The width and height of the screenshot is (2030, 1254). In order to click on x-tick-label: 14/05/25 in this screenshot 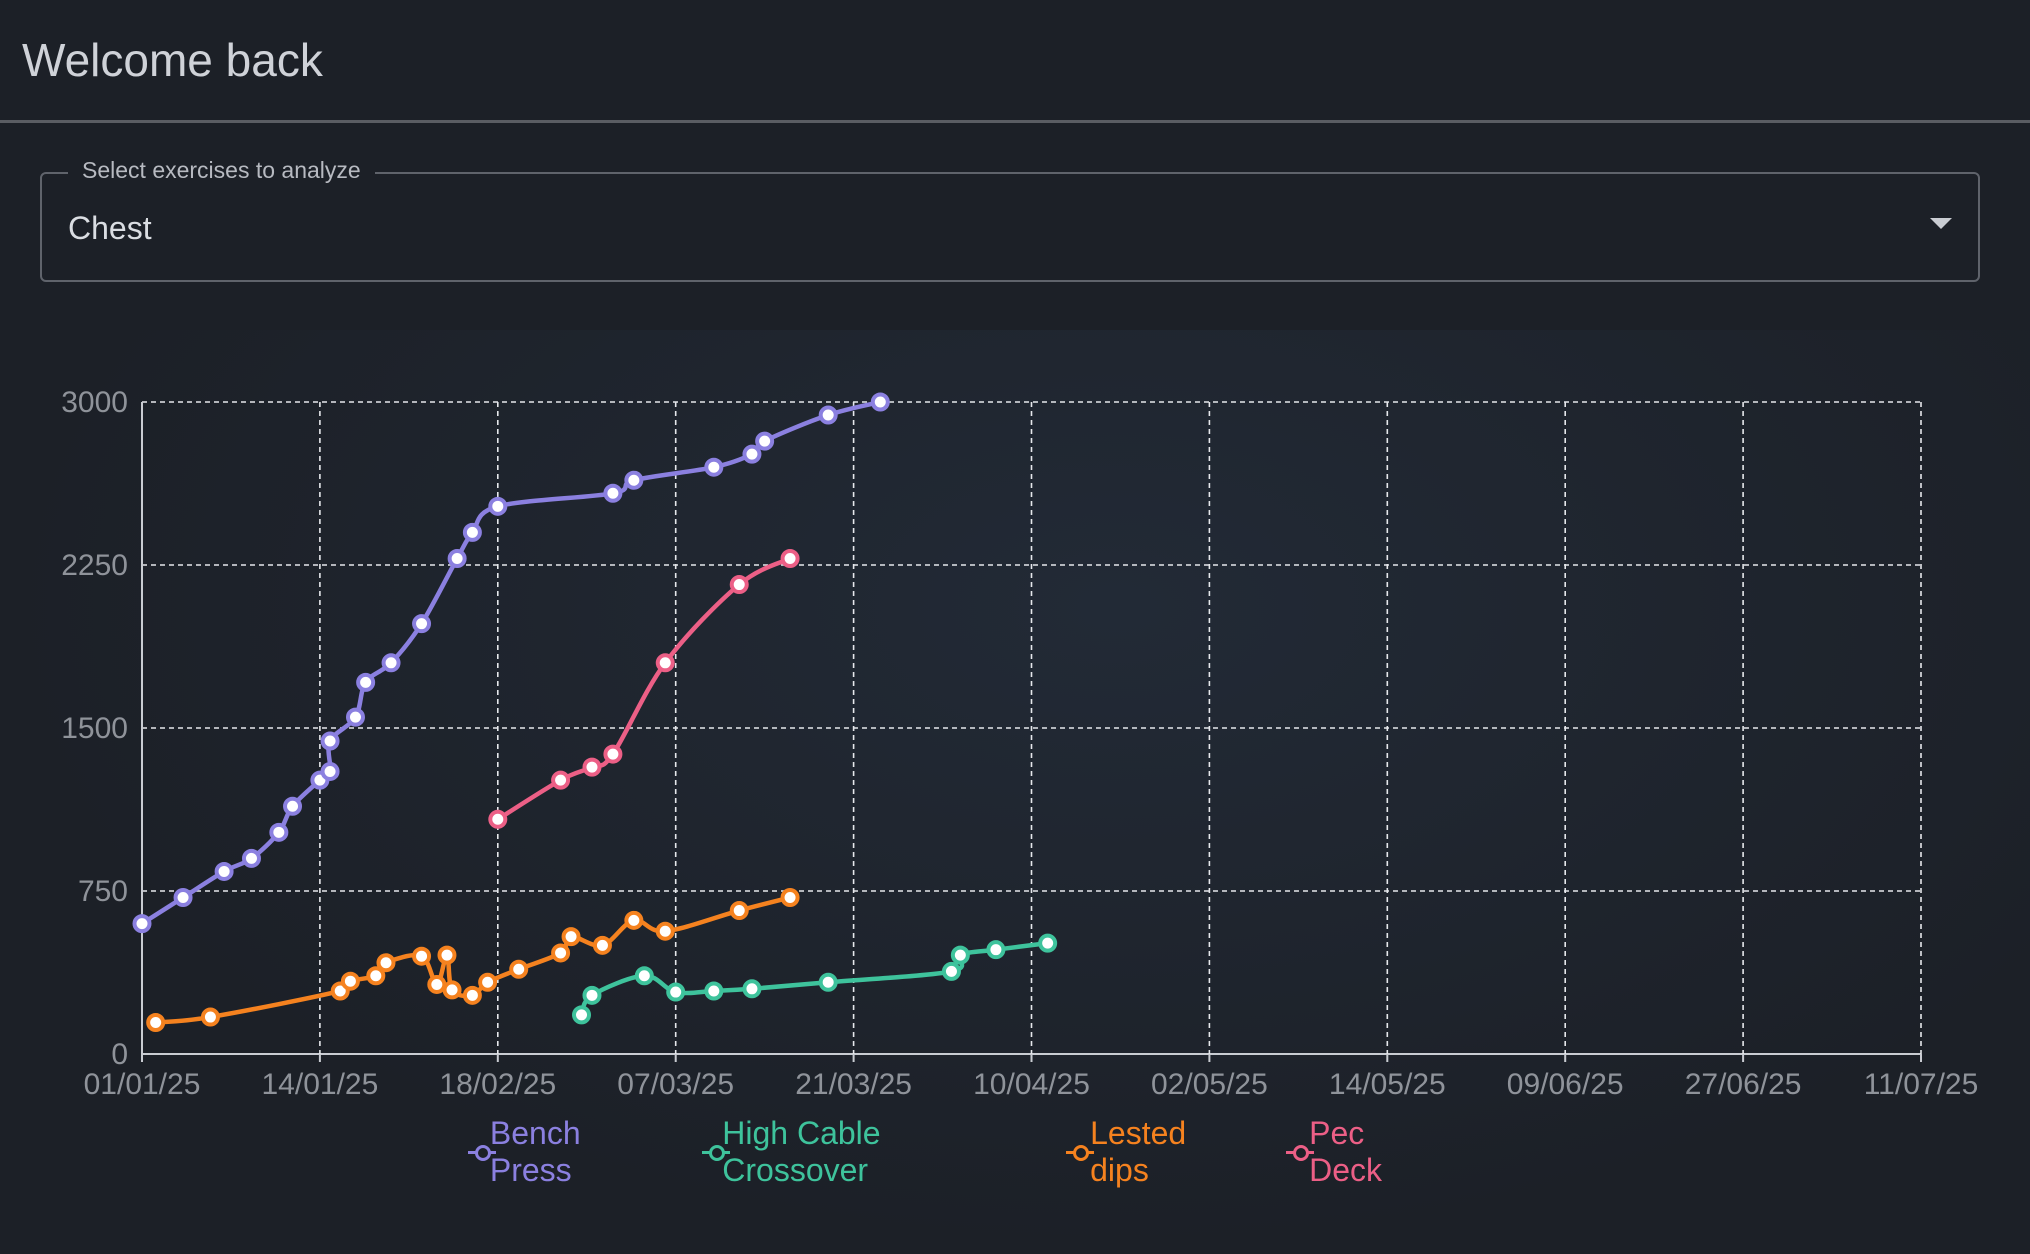, I will do `click(1387, 1084)`.